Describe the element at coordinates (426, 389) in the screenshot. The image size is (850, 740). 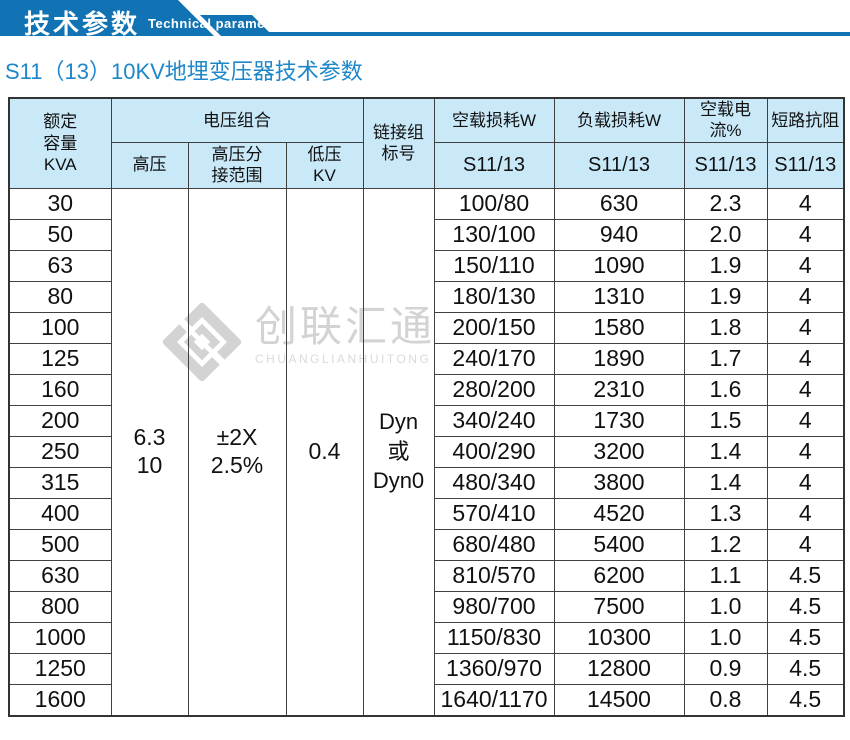
I see `table-row: 160 280/200 2310 1.6 4` at that location.